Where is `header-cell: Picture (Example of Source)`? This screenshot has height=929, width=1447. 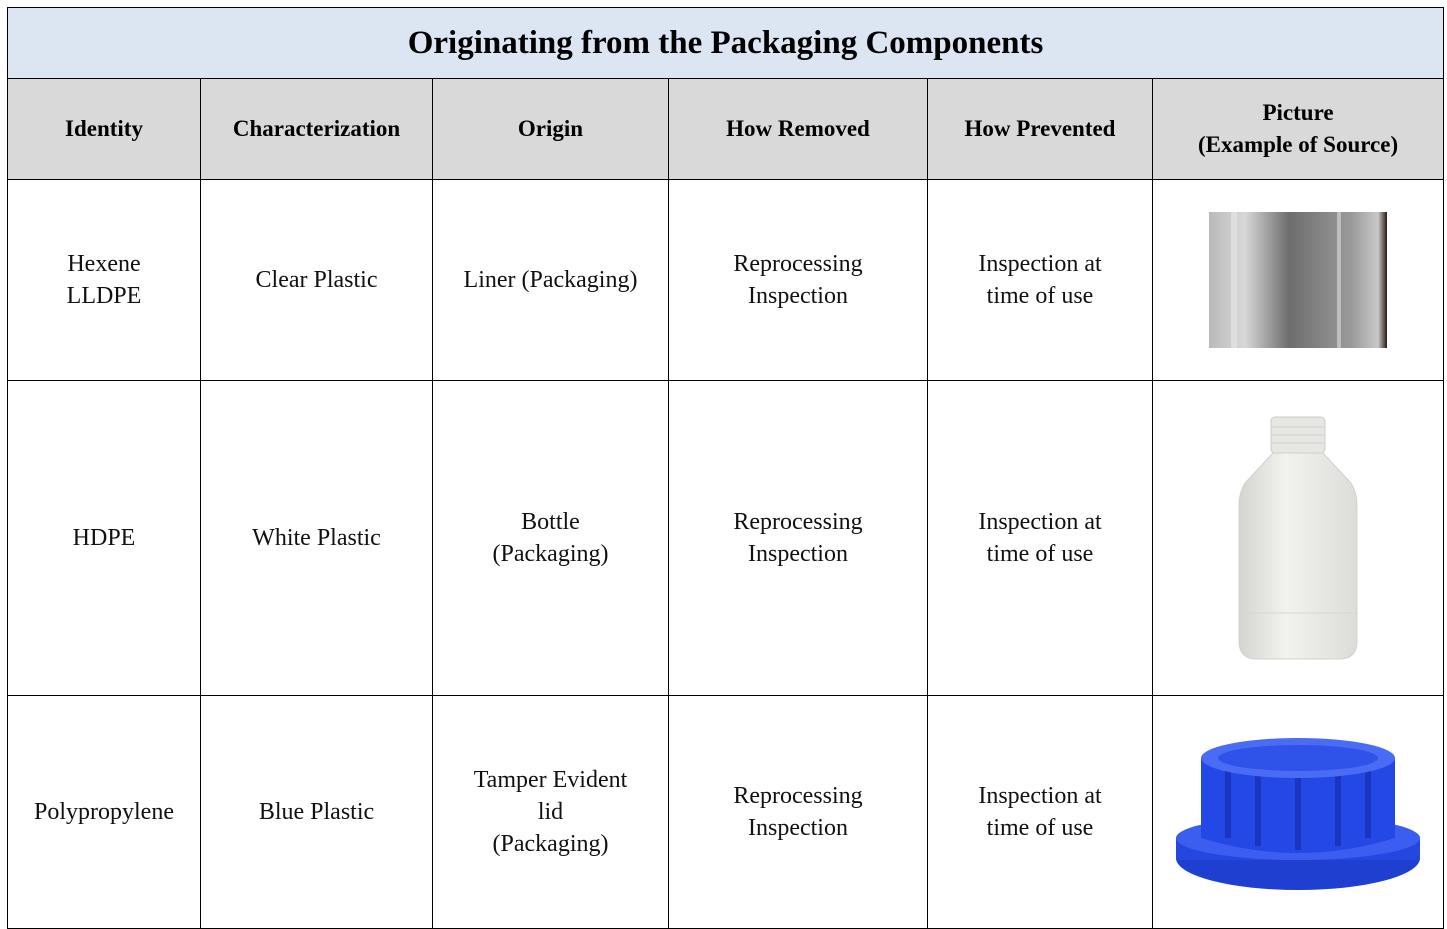
header-cell: Picture (Example of Source) is located at coordinates (1298, 129).